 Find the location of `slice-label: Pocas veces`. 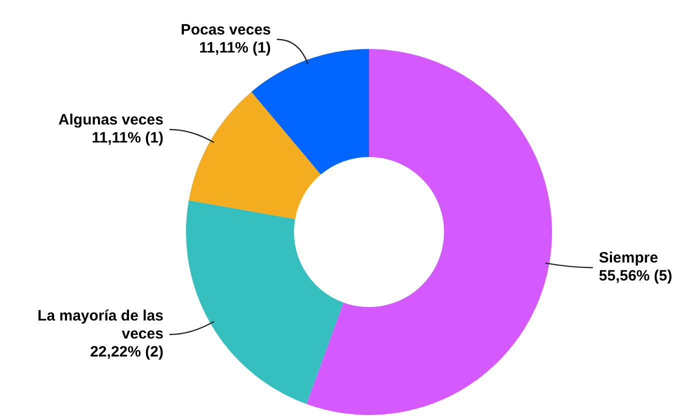

slice-label: Pocas veces is located at coordinates (225, 30).